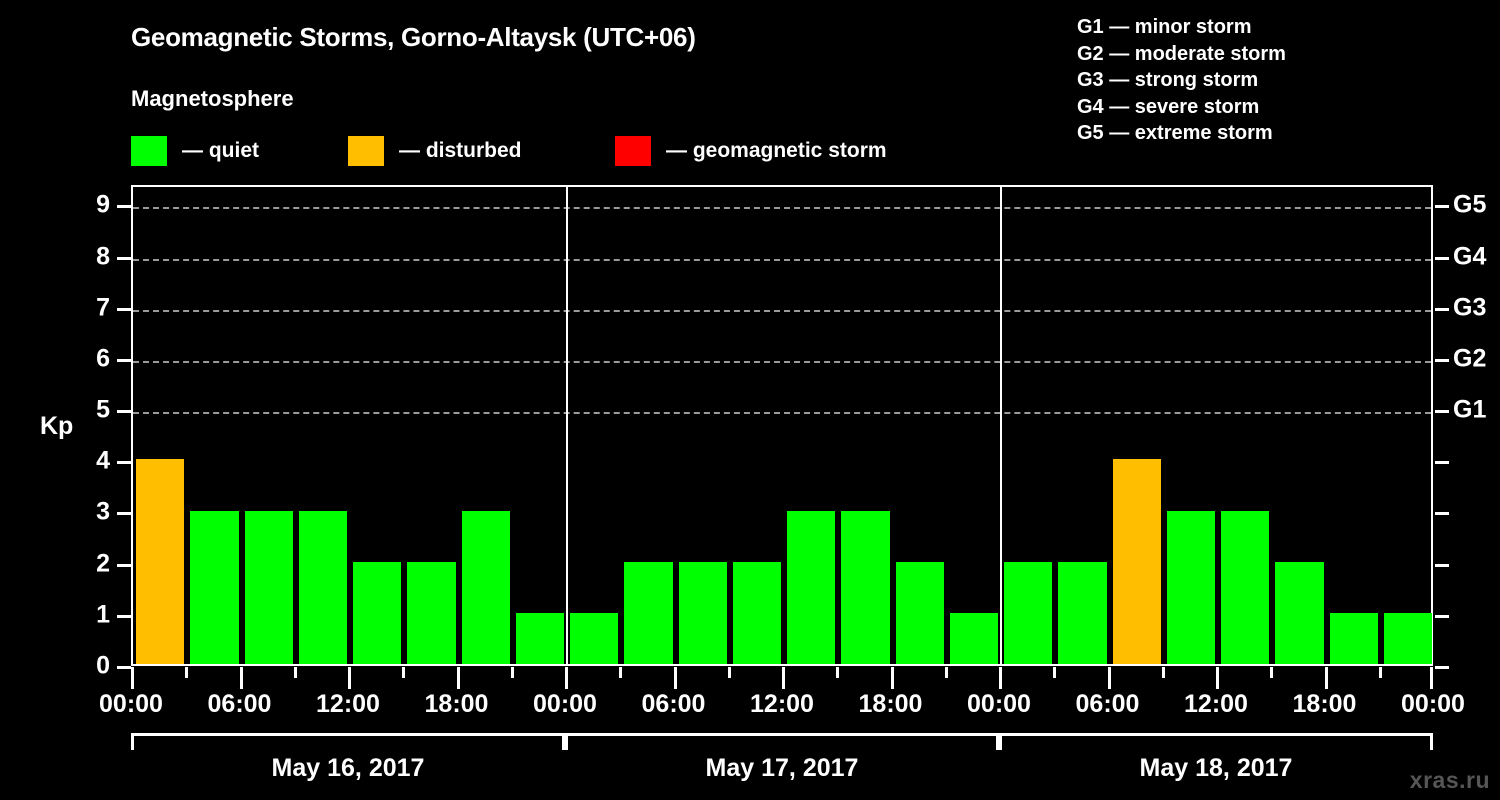  Describe the element at coordinates (212, 98) in the screenshot. I see `legend-heading: Magnetosphere` at that location.